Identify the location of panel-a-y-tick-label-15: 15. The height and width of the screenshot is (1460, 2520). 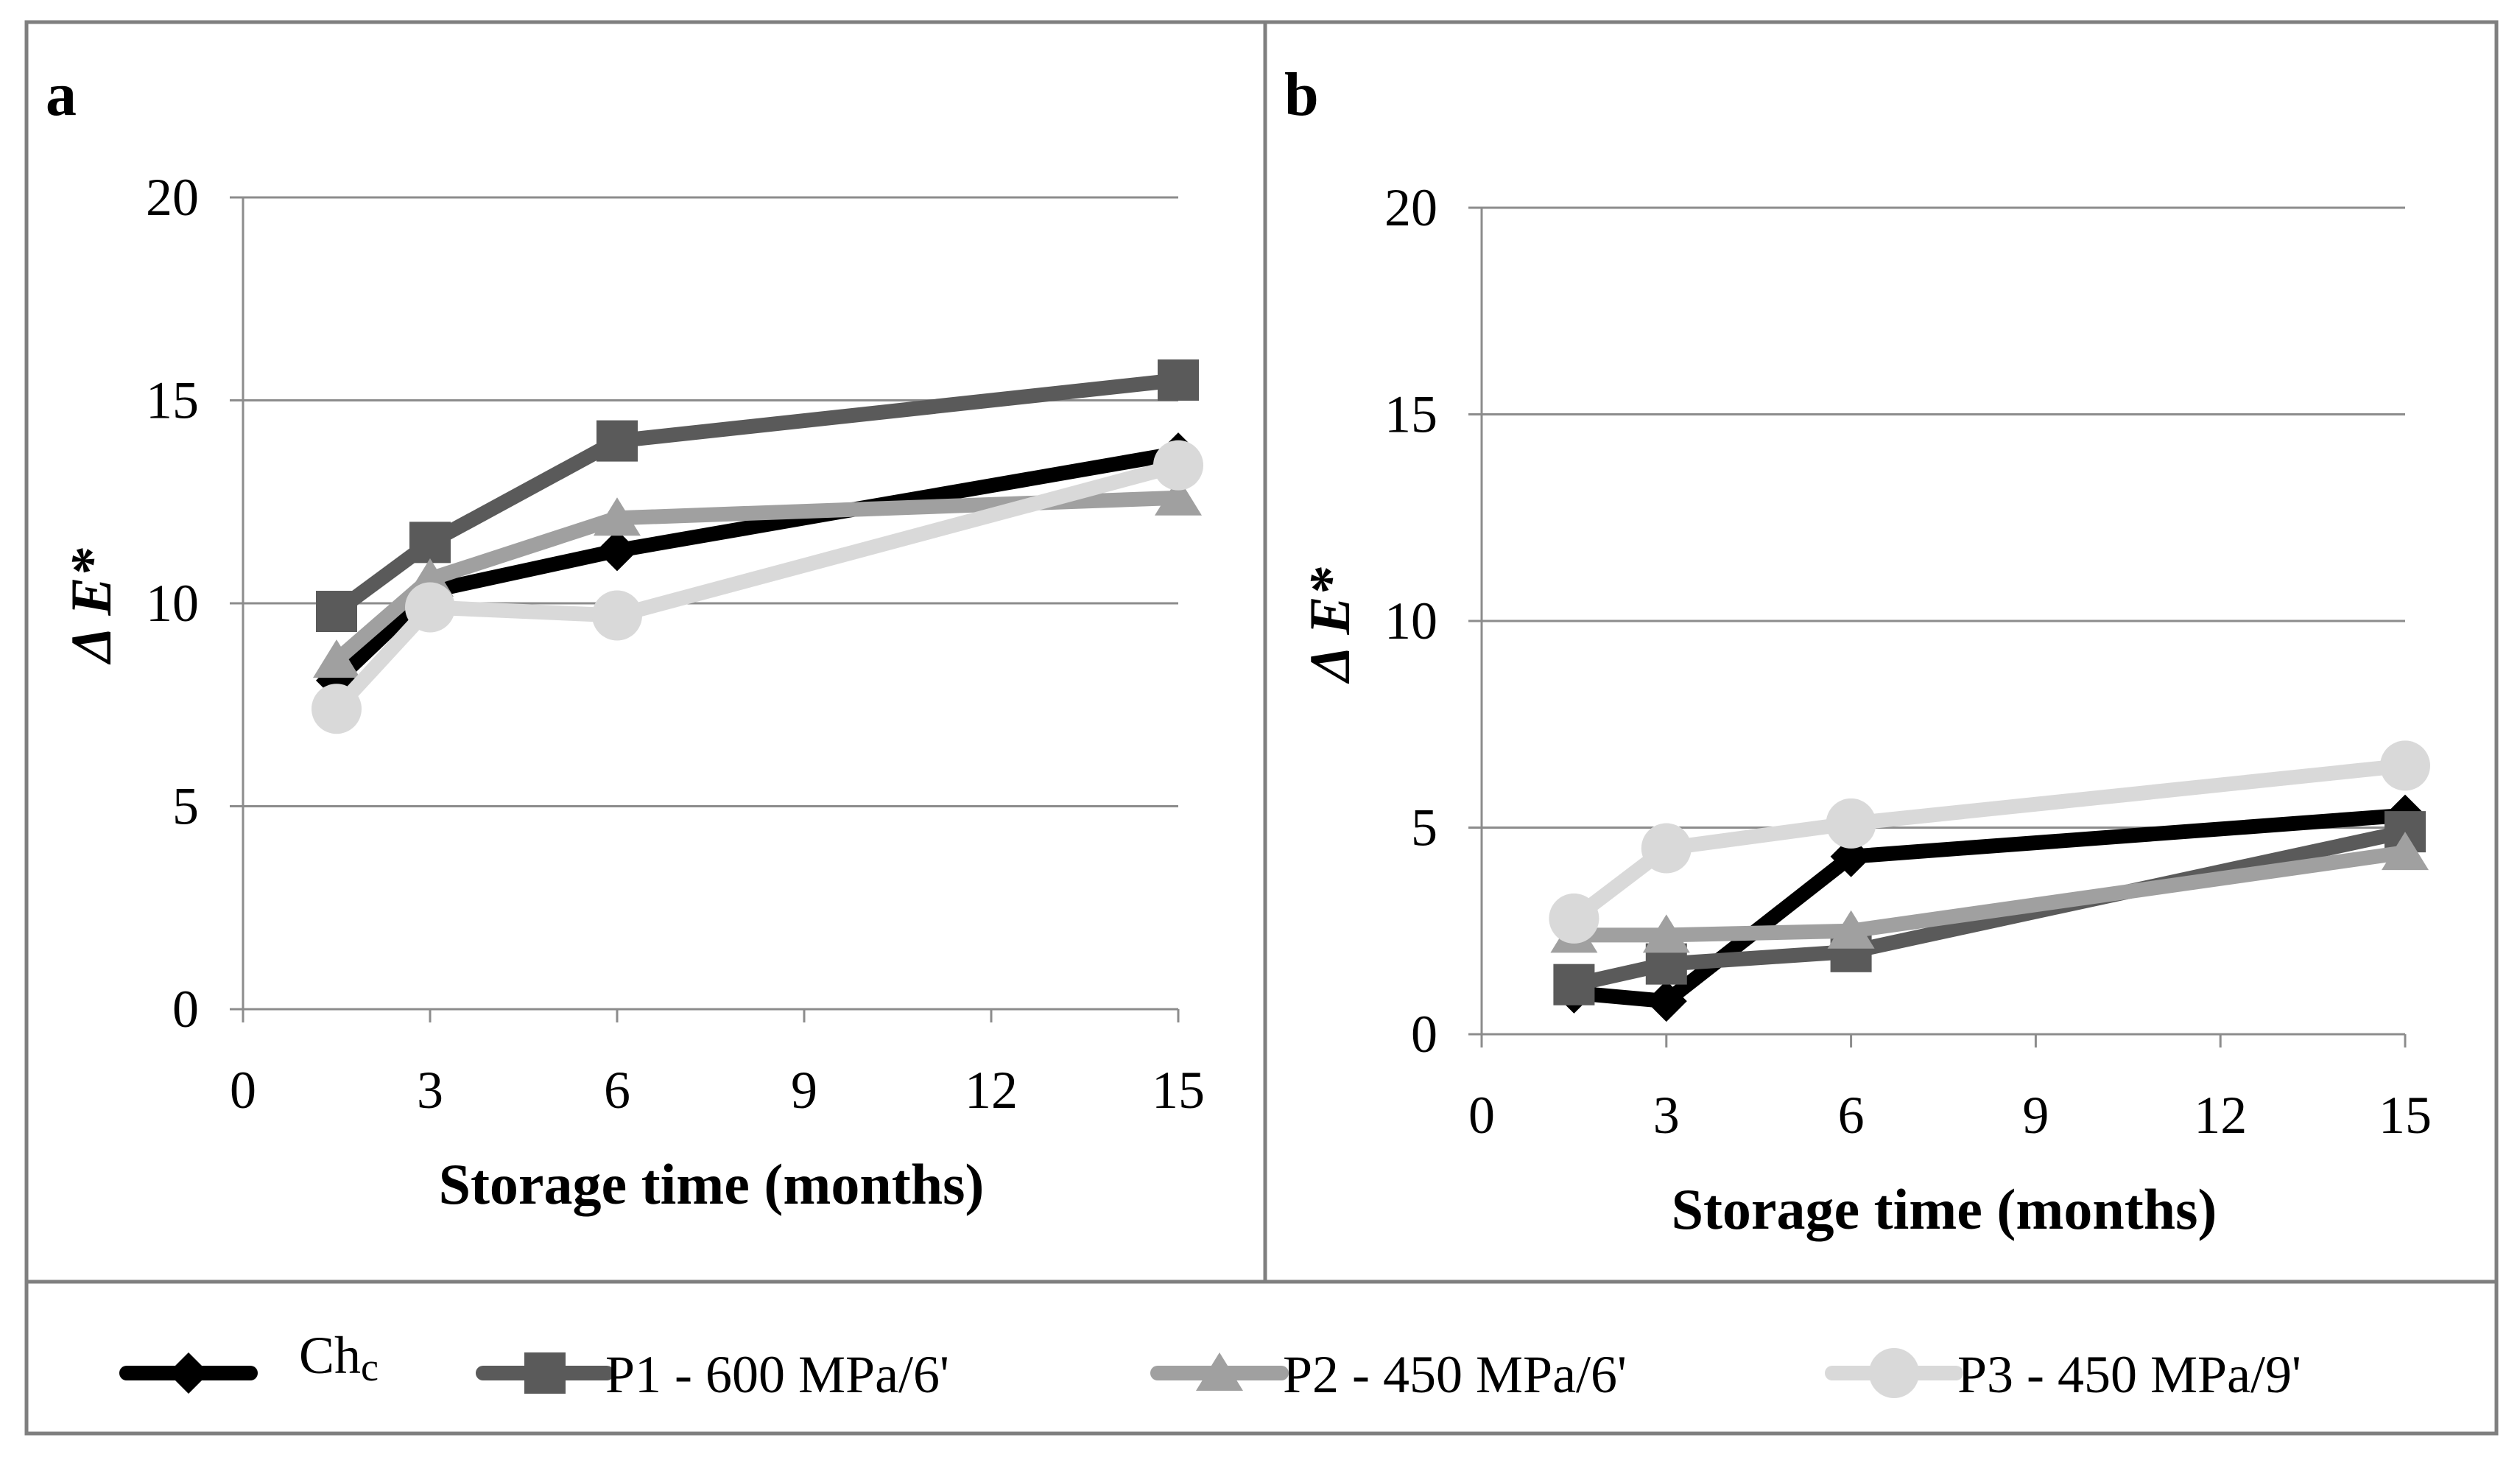
(172, 400).